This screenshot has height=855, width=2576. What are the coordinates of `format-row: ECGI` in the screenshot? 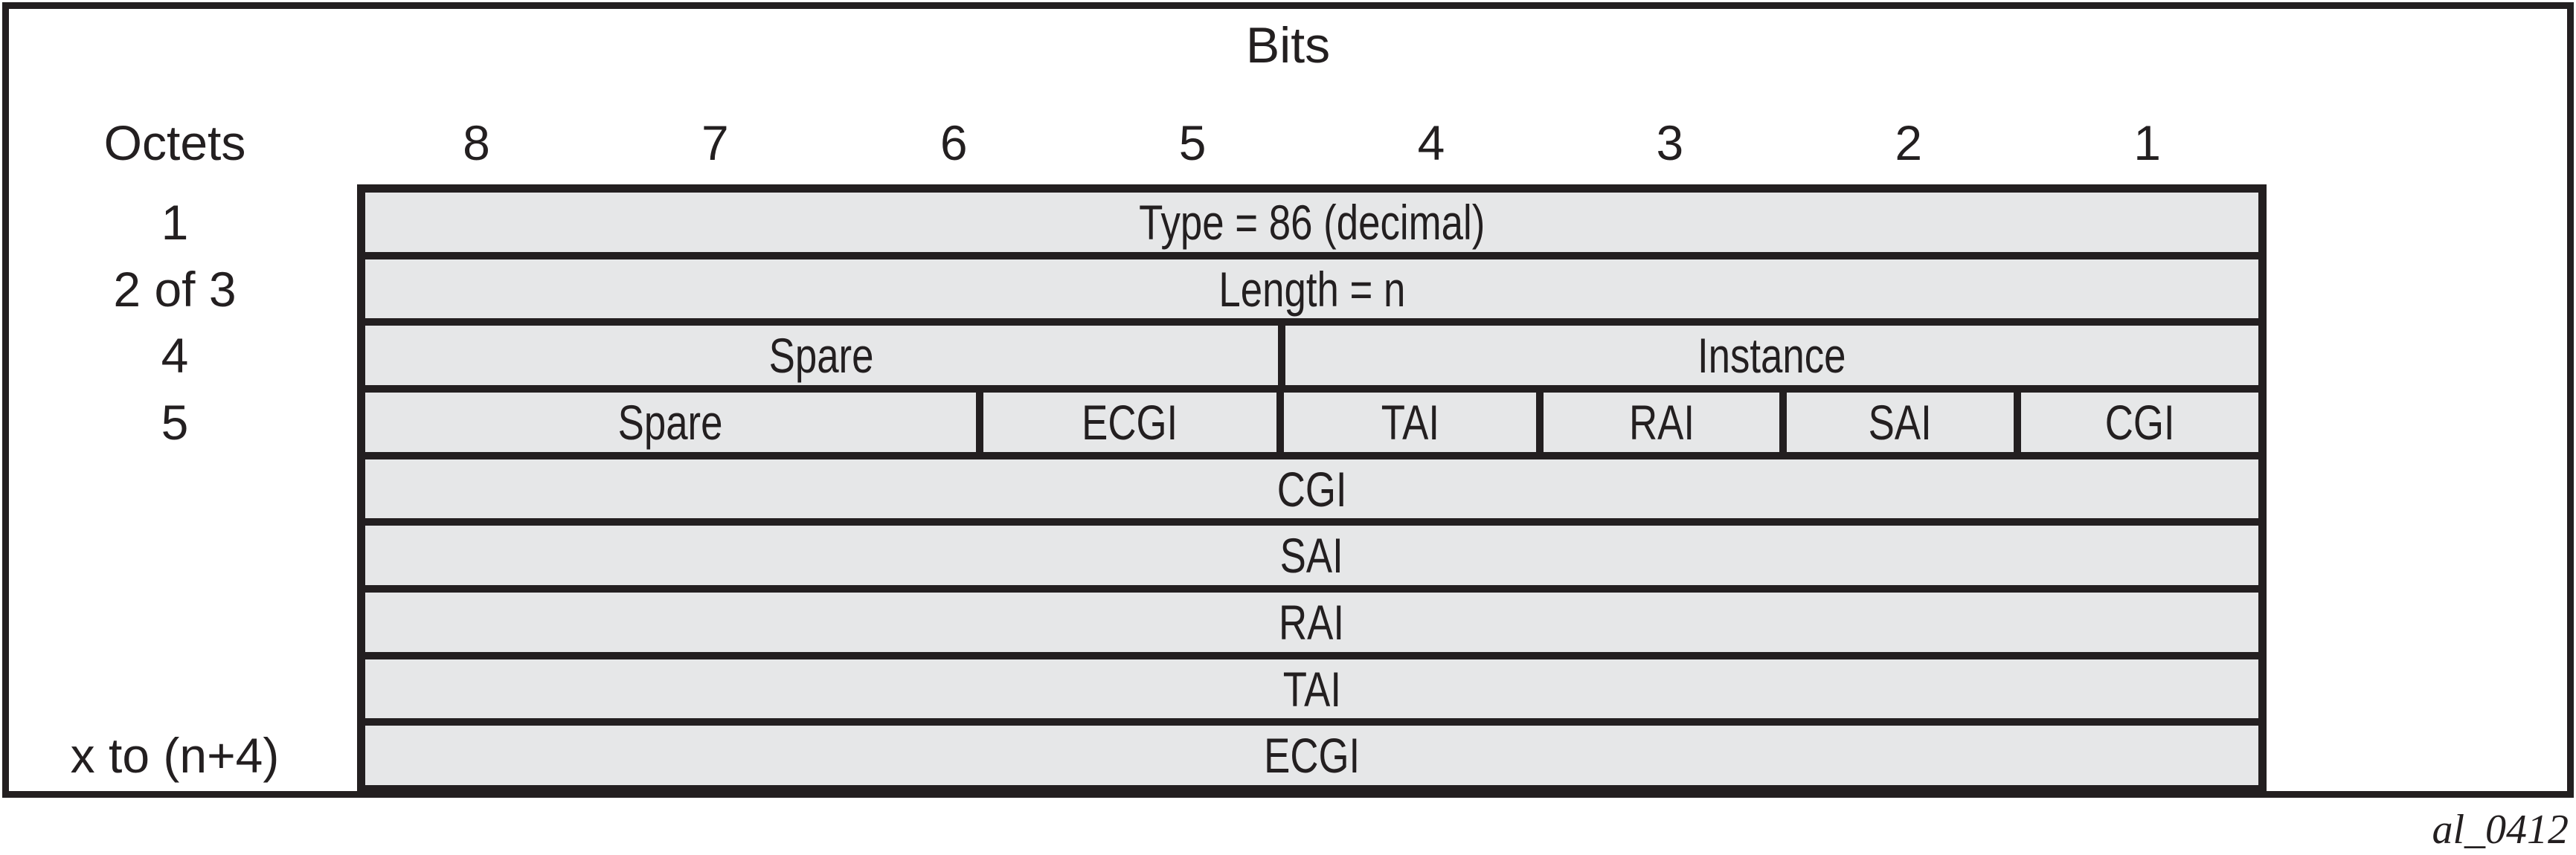 It's located at (1311, 756).